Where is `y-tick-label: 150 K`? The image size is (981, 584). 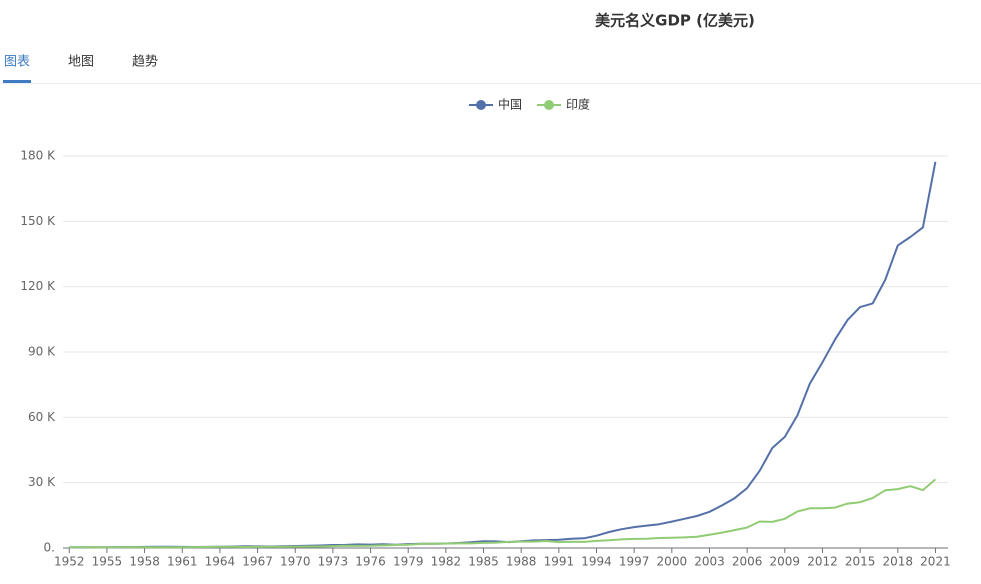 y-tick-label: 150 K is located at coordinates (38, 221).